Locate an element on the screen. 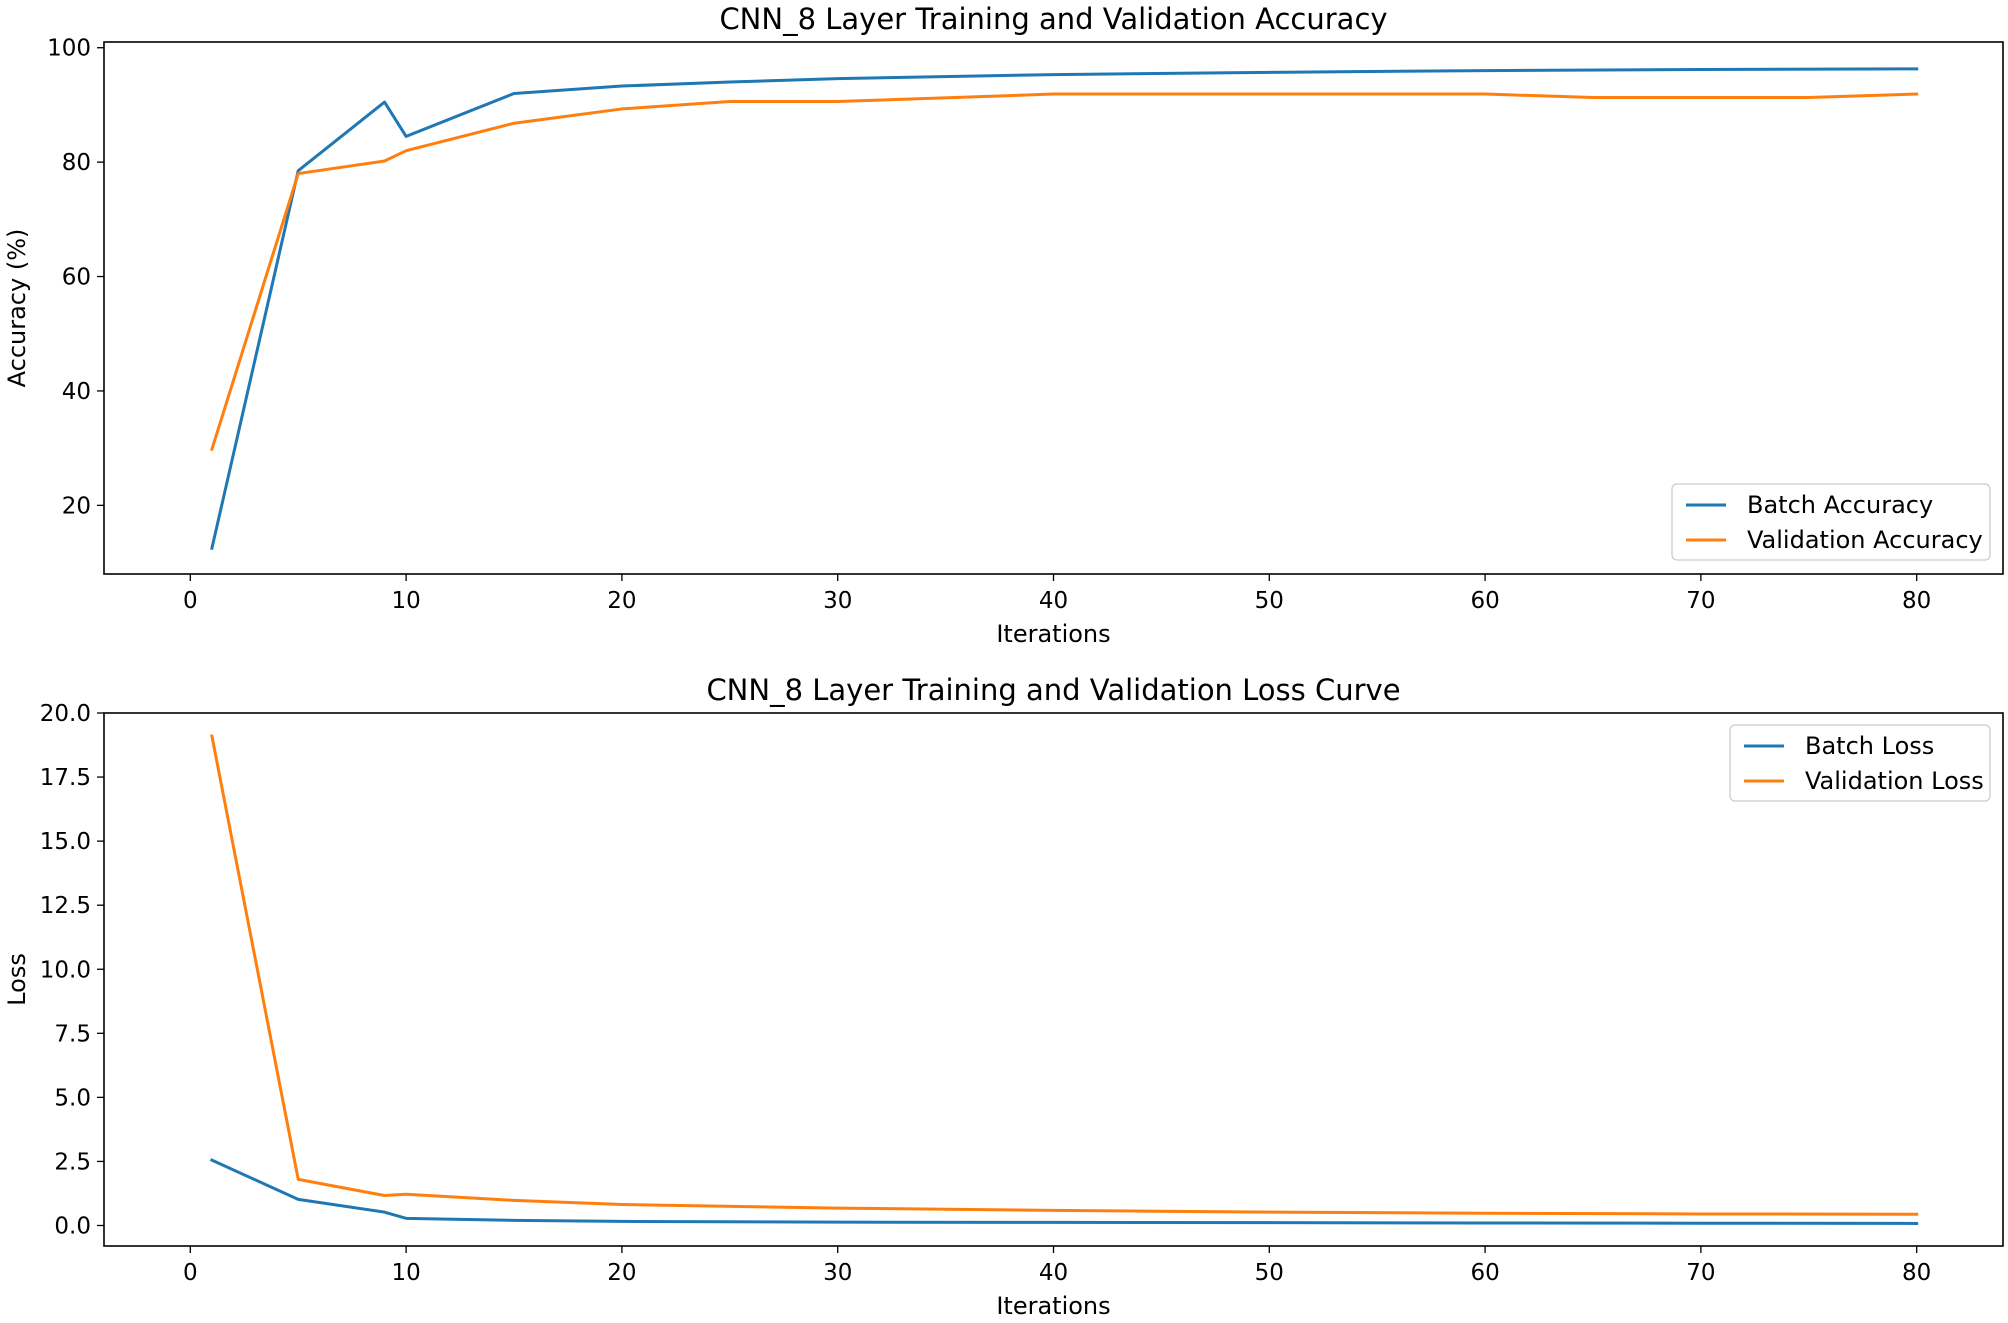 The image size is (2008, 1323). series-line-batch-loss is located at coordinates (1064, 1191).